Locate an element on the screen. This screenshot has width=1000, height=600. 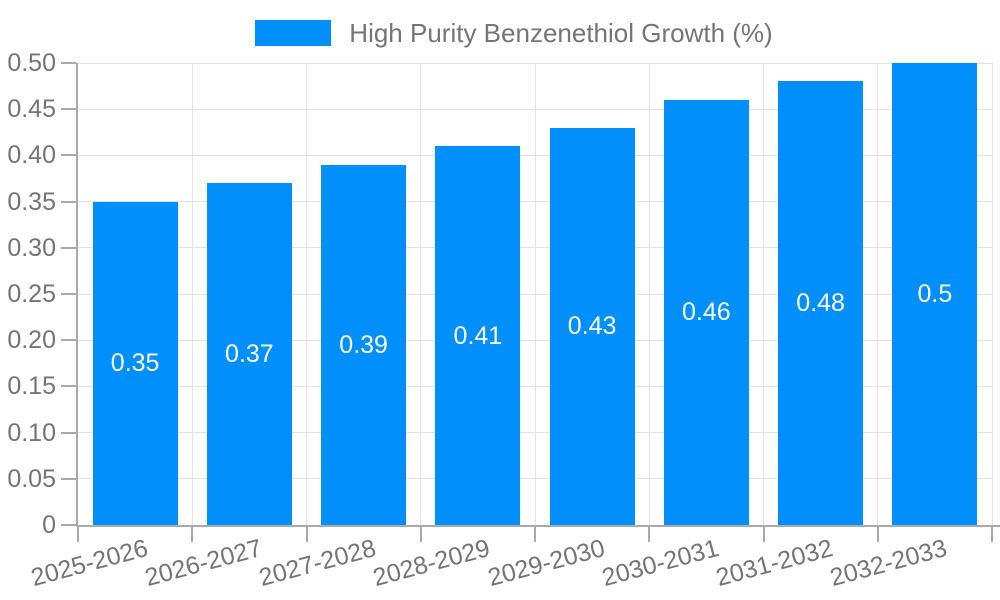
x-axis-line is located at coordinates (538, 526).